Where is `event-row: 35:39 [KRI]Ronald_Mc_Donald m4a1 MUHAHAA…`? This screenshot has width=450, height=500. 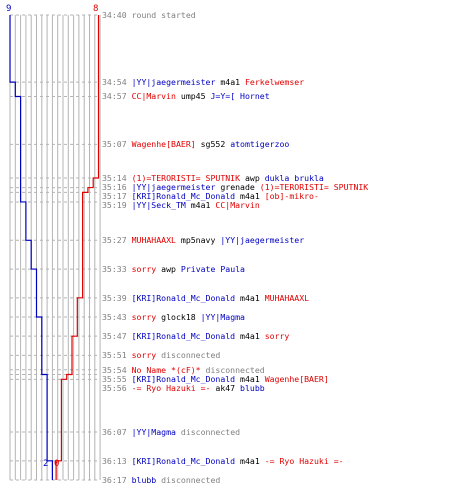 event-row: 35:39 [KRI]Ronald_Mc_Donald m4a1 MUHAHAA… is located at coordinates (205, 298).